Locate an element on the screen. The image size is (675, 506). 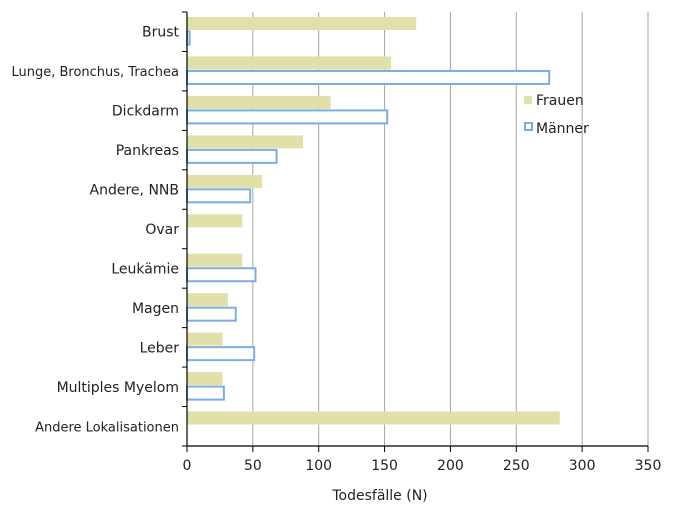
category-label: Brust is located at coordinates (161, 33).